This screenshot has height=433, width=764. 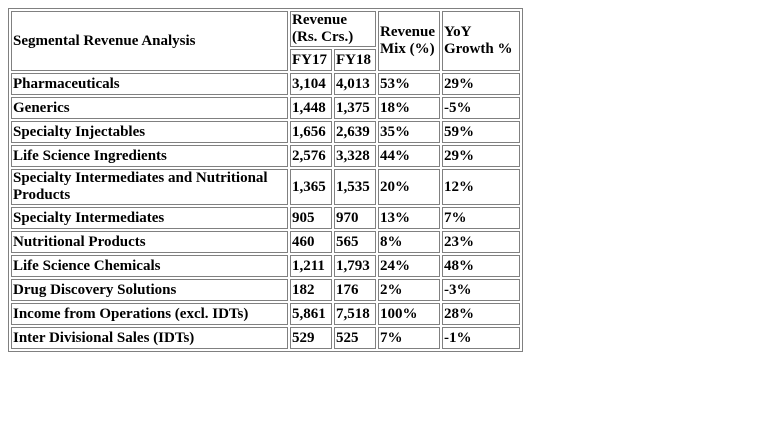 What do you see at coordinates (355, 156) in the screenshot?
I see `fy18-cell: 3,328` at bounding box center [355, 156].